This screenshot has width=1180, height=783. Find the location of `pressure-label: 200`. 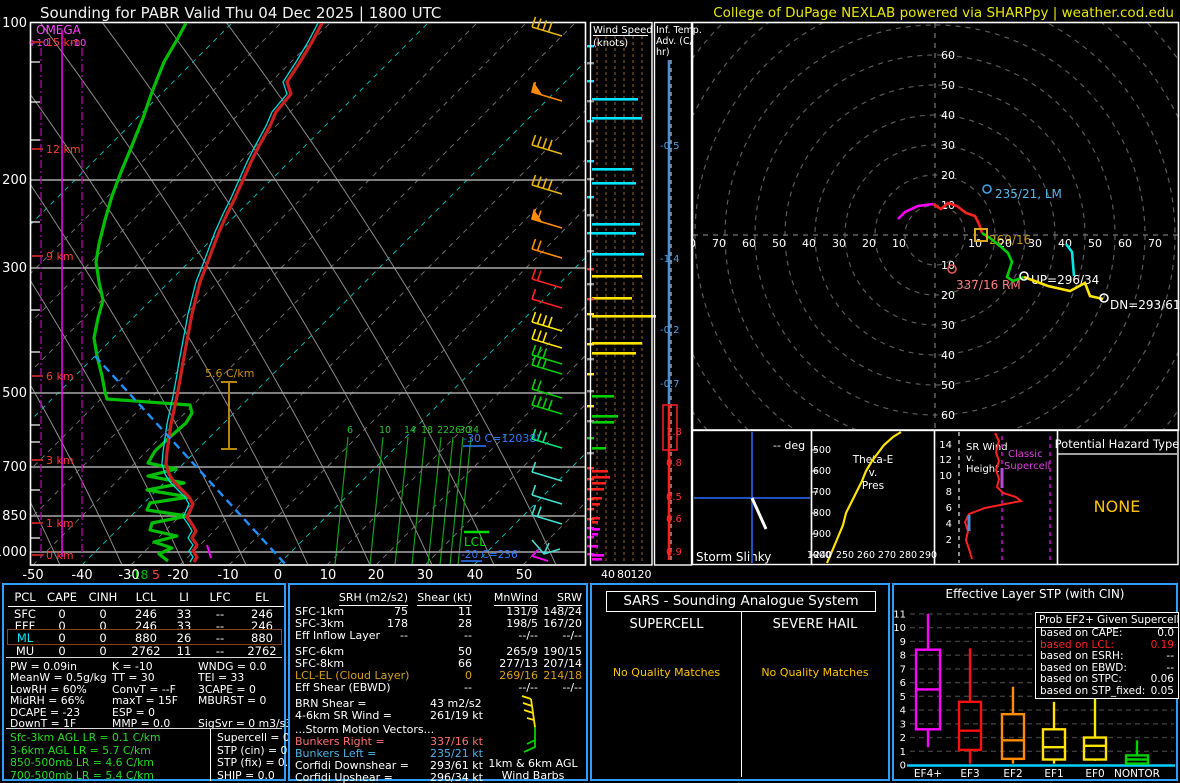

pressure-label: 200 is located at coordinates (14, 180).